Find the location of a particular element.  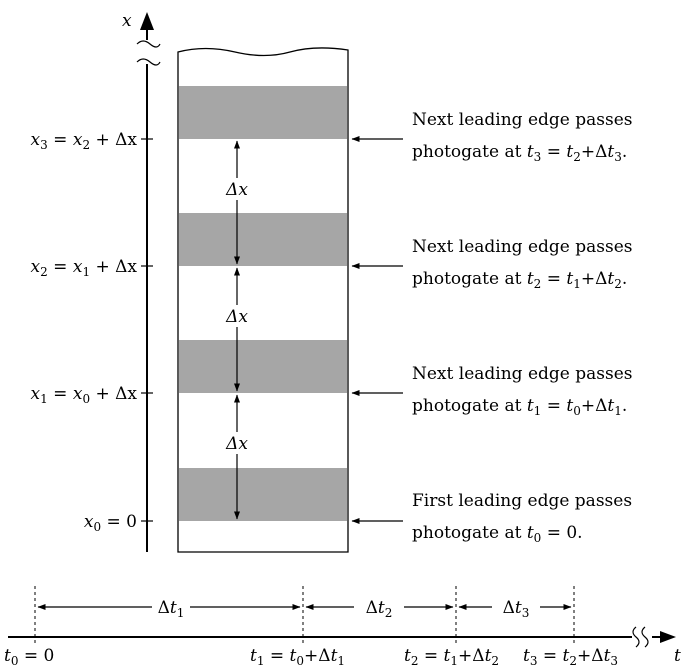

interval-label-1: Δt1 is located at coordinates (171, 609).